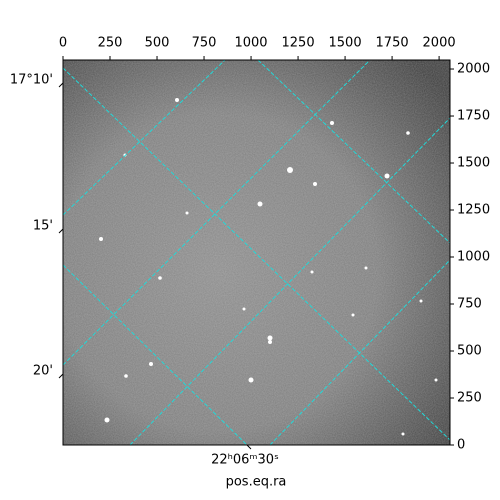  Describe the element at coordinates (473, 69) in the screenshot. I see `y-tick-label: 2000` at that location.